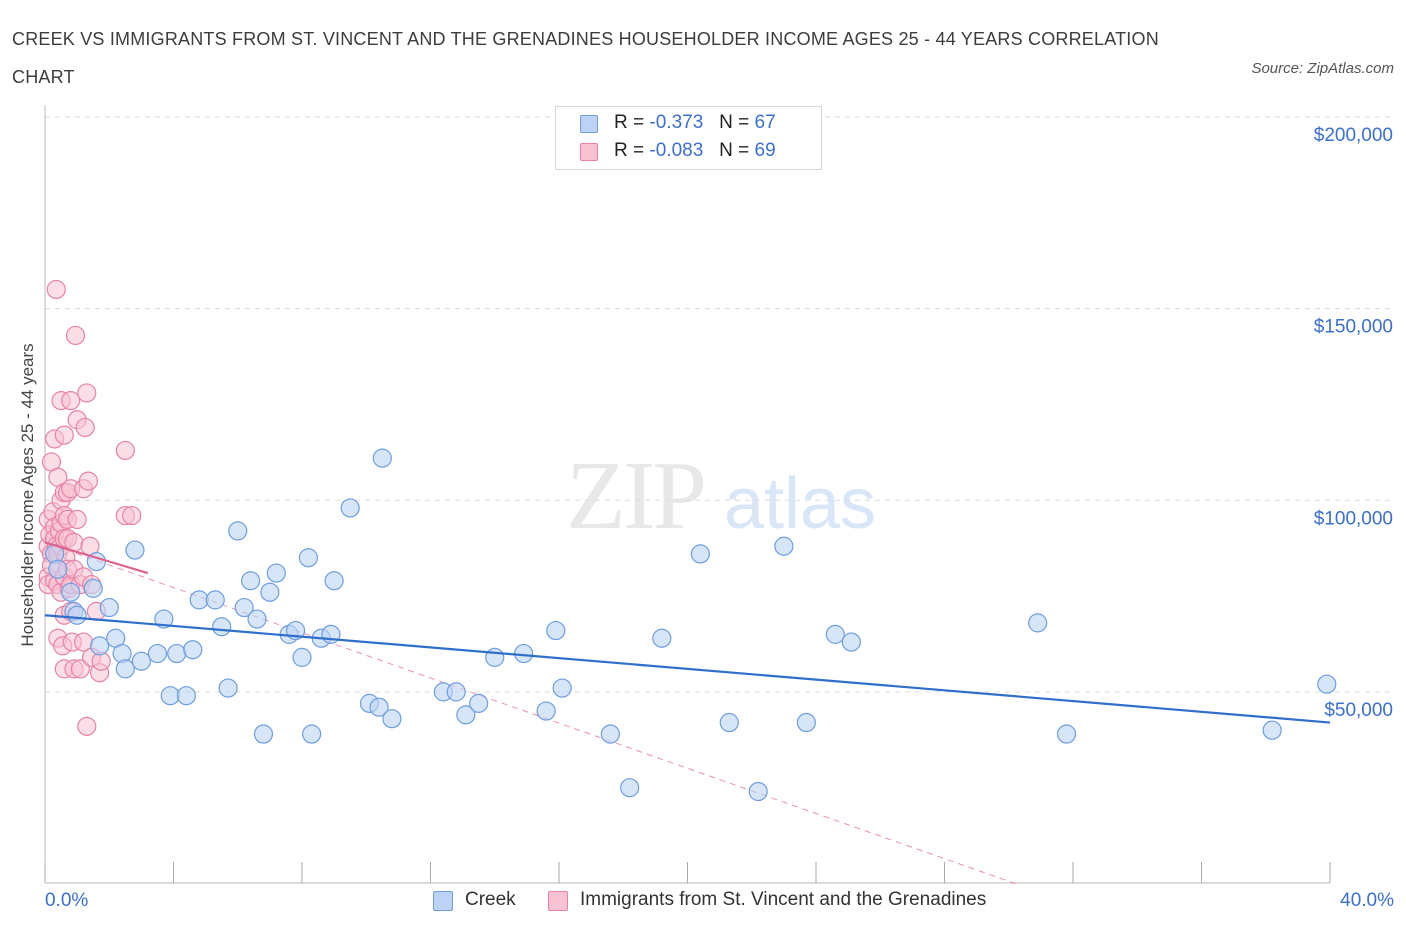  I want to click on bottom-legend-swatch-creek, so click(443, 901).